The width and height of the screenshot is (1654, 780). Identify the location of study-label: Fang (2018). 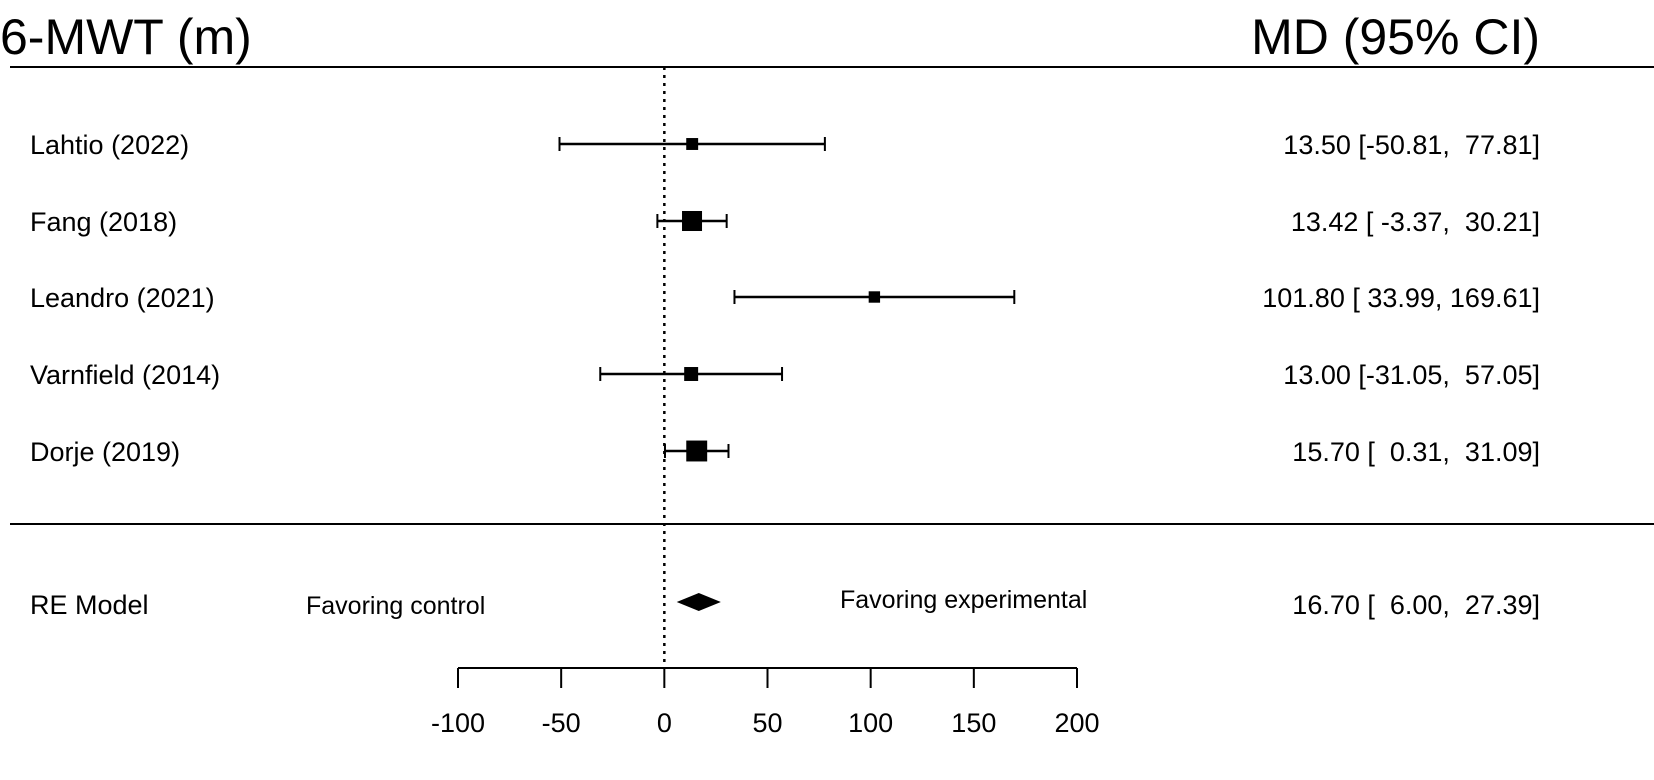
(103, 222).